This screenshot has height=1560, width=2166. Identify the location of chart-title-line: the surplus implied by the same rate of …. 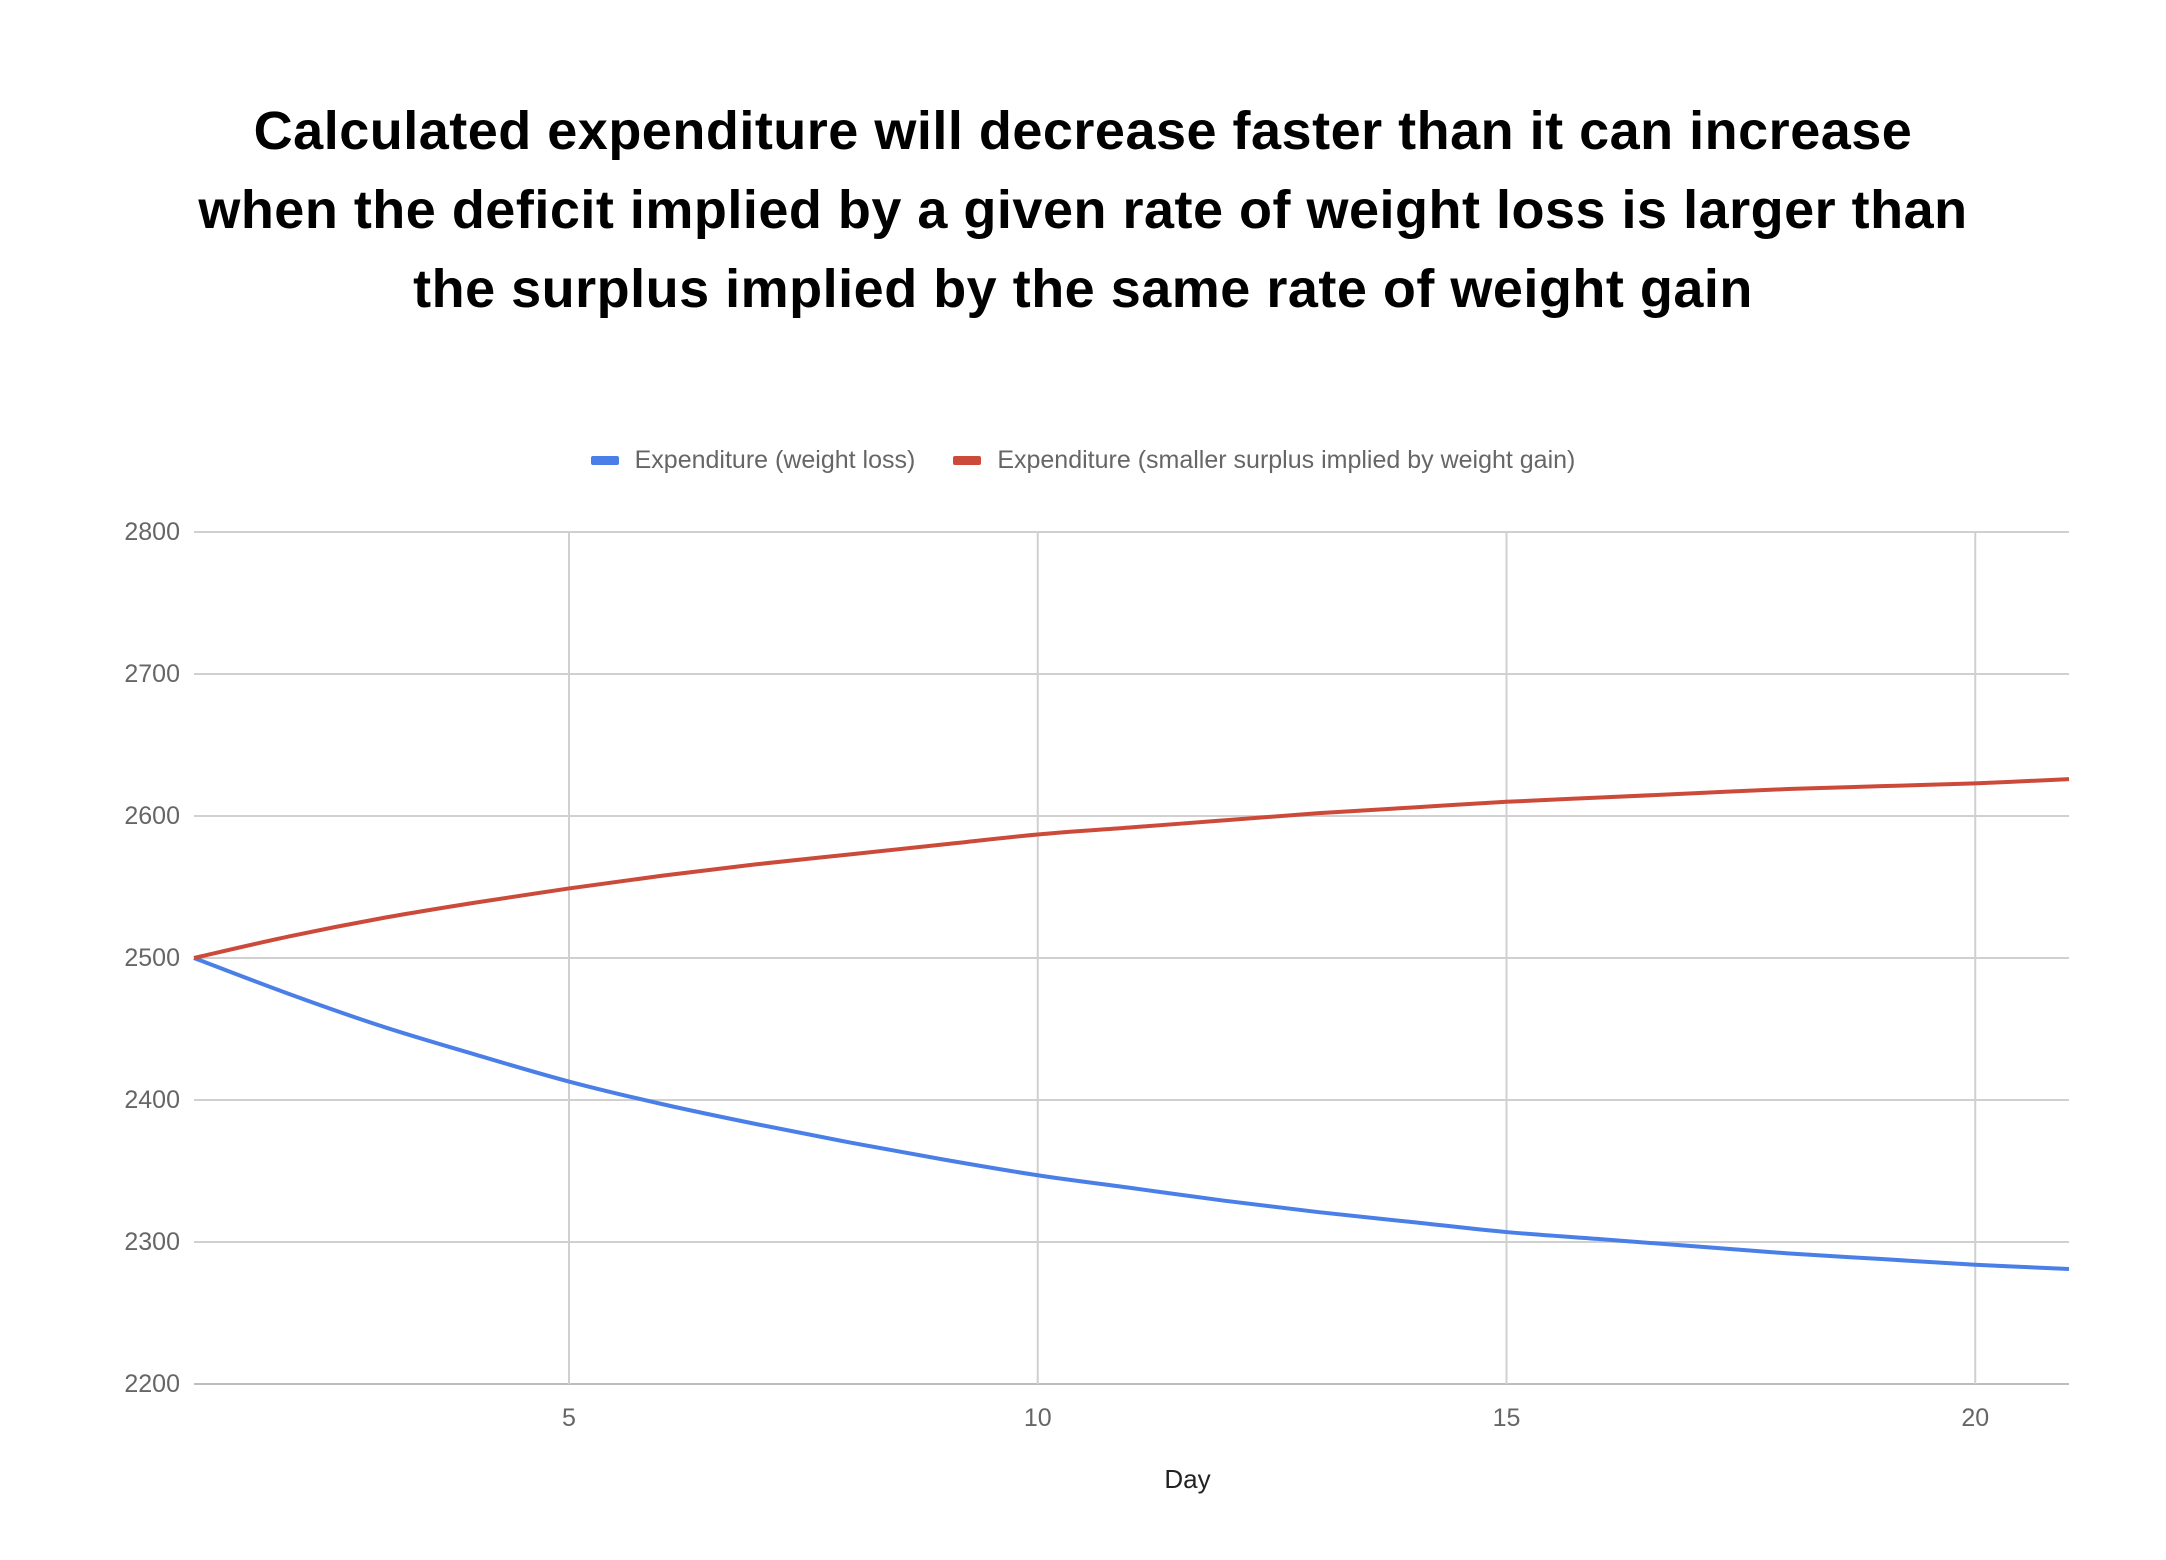
(1083, 289).